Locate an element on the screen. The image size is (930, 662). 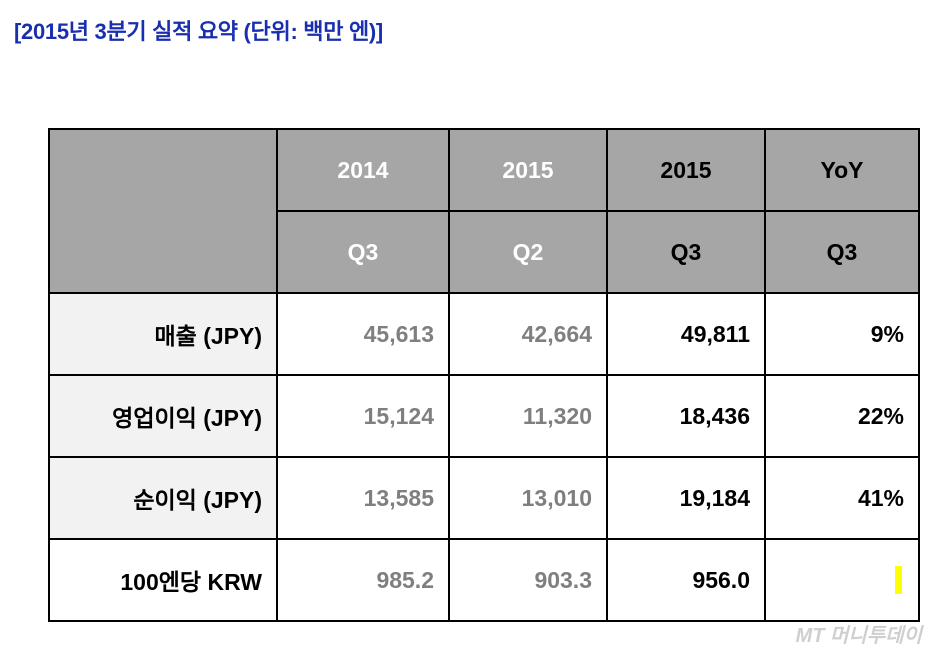
row-label-net-income: 순이익 (JPY) is located at coordinates (163, 498).